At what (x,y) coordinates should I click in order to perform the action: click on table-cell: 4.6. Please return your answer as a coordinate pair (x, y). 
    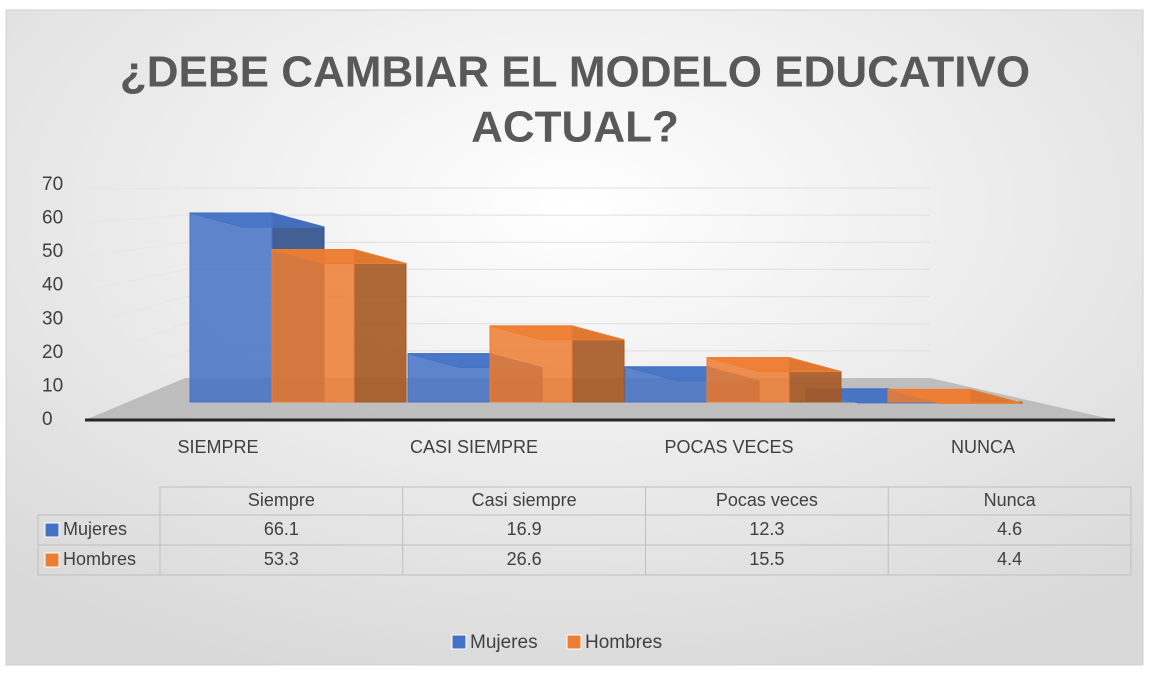
    Looking at the image, I should click on (1009, 529).